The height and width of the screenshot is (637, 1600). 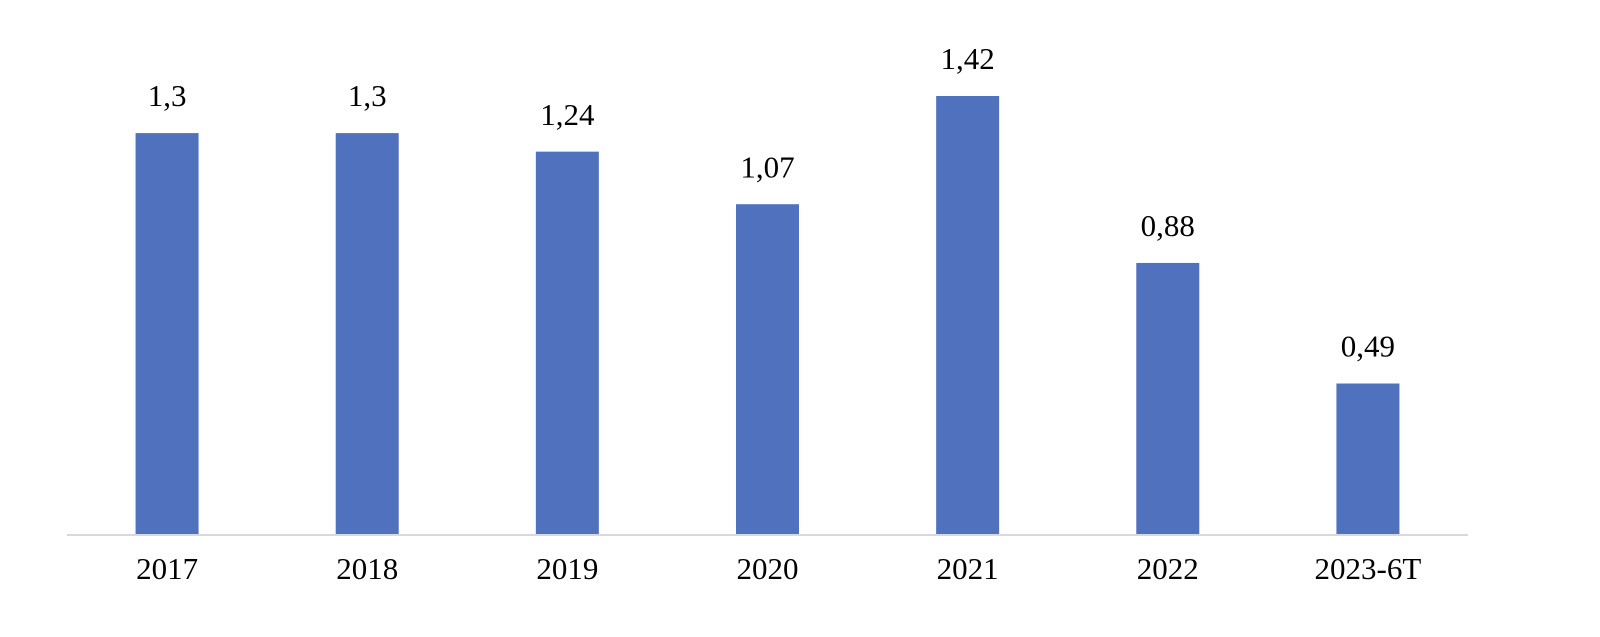 What do you see at coordinates (1368, 346) in the screenshot?
I see `data-label: 0,49` at bounding box center [1368, 346].